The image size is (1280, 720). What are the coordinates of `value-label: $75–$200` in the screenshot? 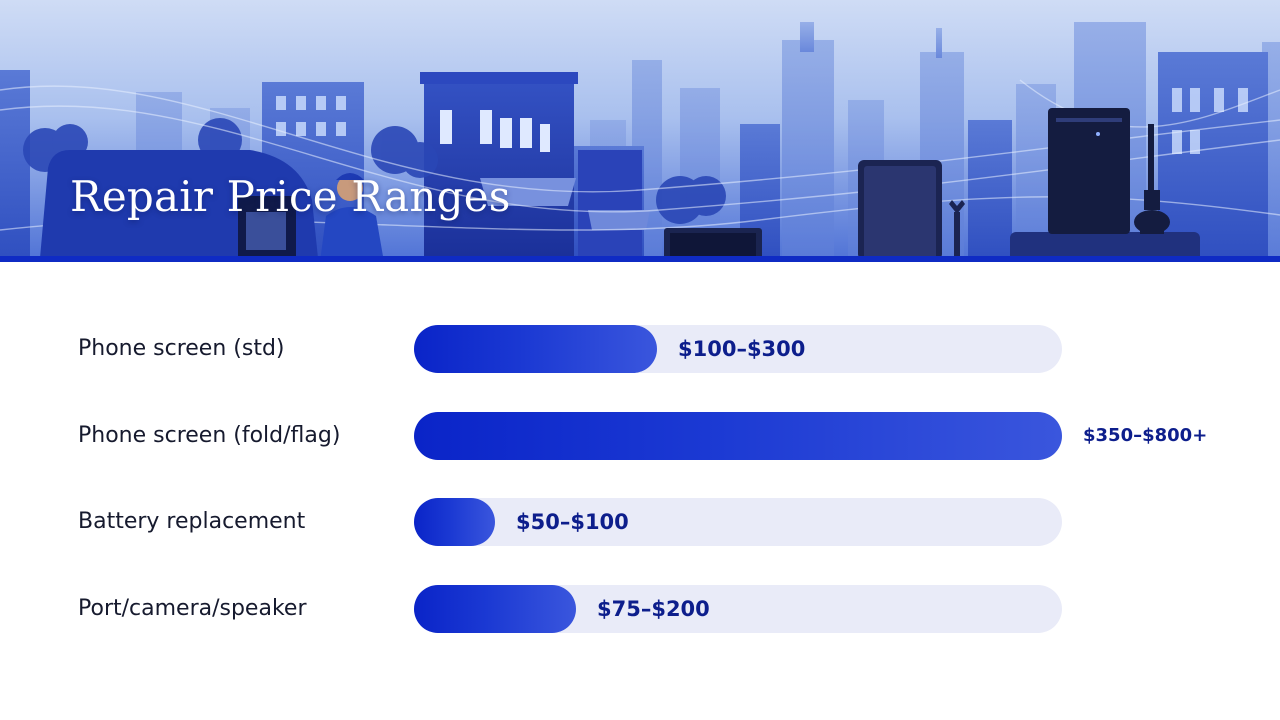 It's located at (653, 608).